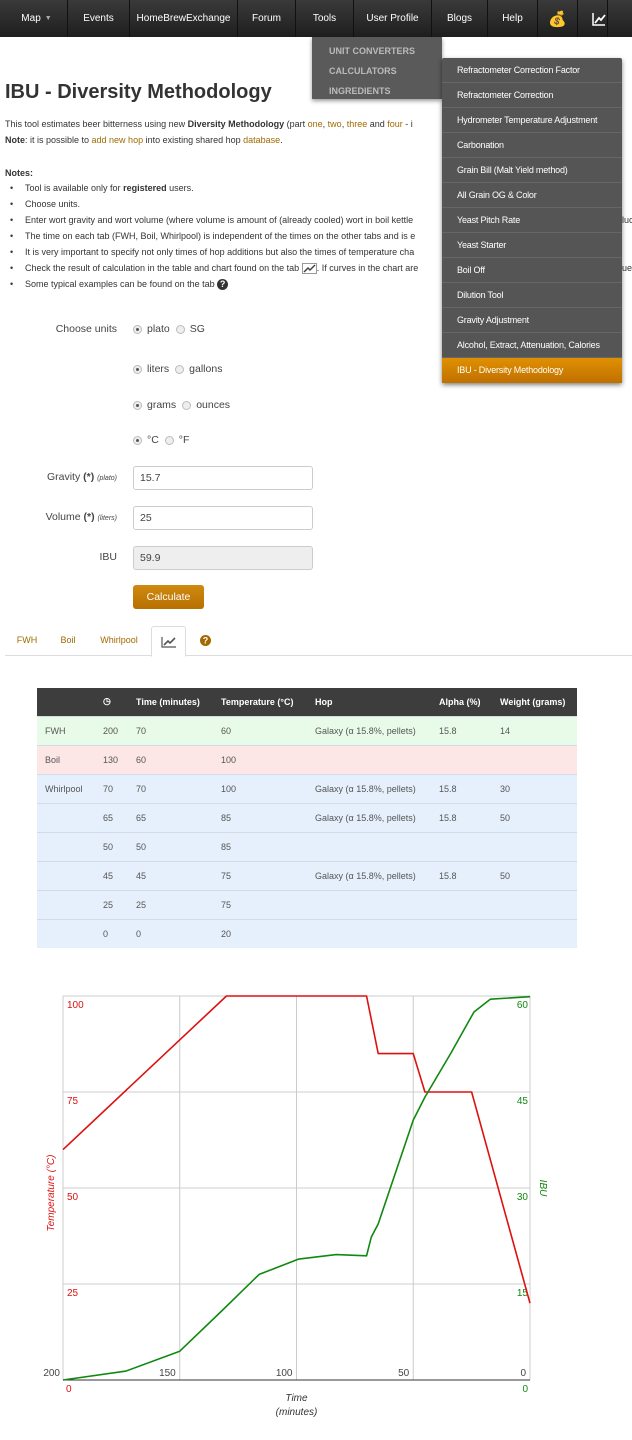 Image resolution: width=632 pixels, height=1440 pixels. Describe the element at coordinates (532, 270) in the screenshot. I see `calculator-menu-item: Boil Off` at that location.